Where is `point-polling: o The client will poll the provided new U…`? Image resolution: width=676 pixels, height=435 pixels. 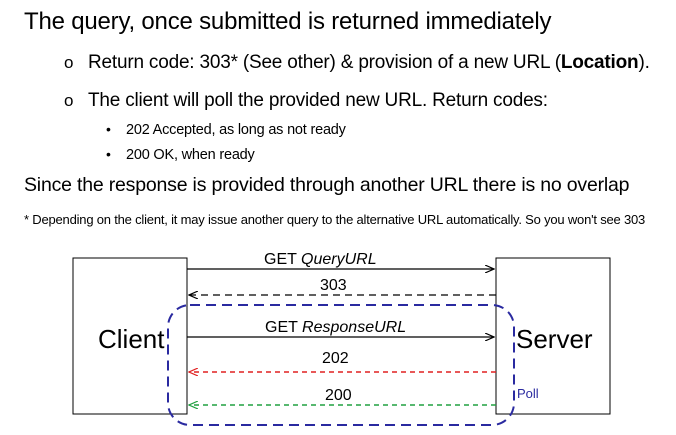
point-polling: o The client will poll the provided new U… is located at coordinates (306, 101).